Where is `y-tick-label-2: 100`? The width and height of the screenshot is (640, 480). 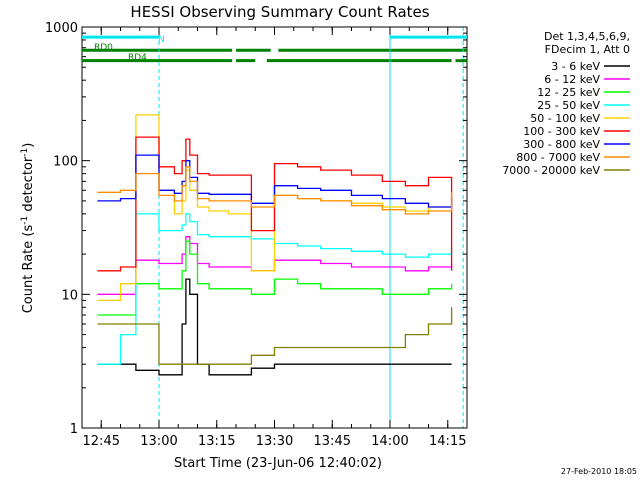 y-tick-label-2: 100 is located at coordinates (65, 162).